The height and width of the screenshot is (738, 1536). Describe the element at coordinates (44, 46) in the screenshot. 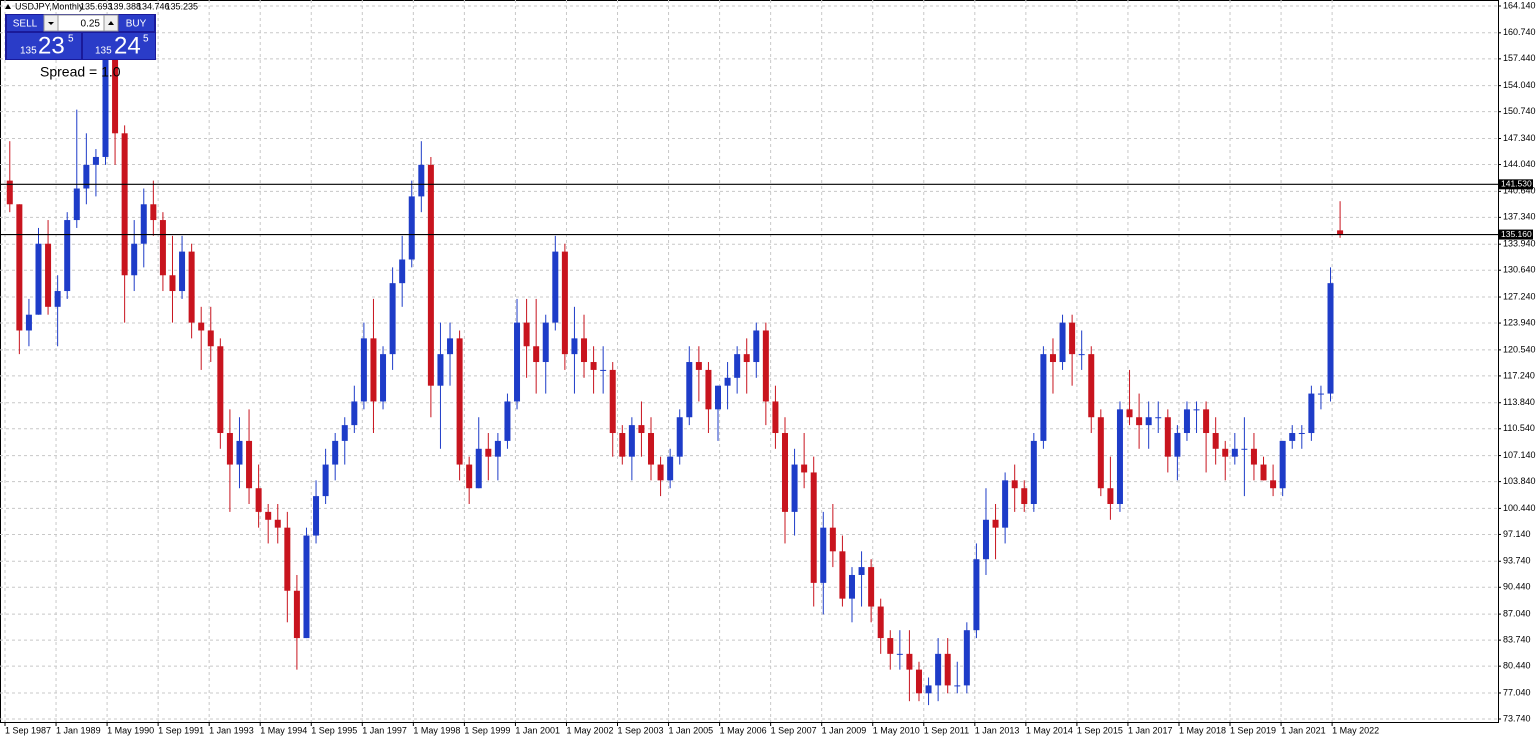

I see `sell-price-box` at that location.